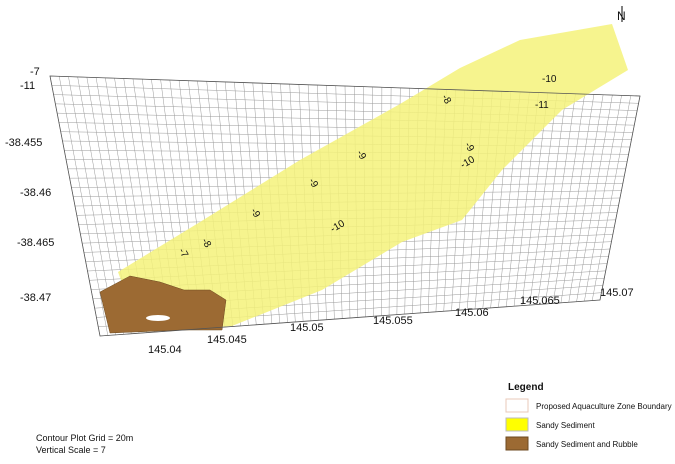 The image size is (675, 464). I want to click on x-label: 145.055, so click(393, 321).